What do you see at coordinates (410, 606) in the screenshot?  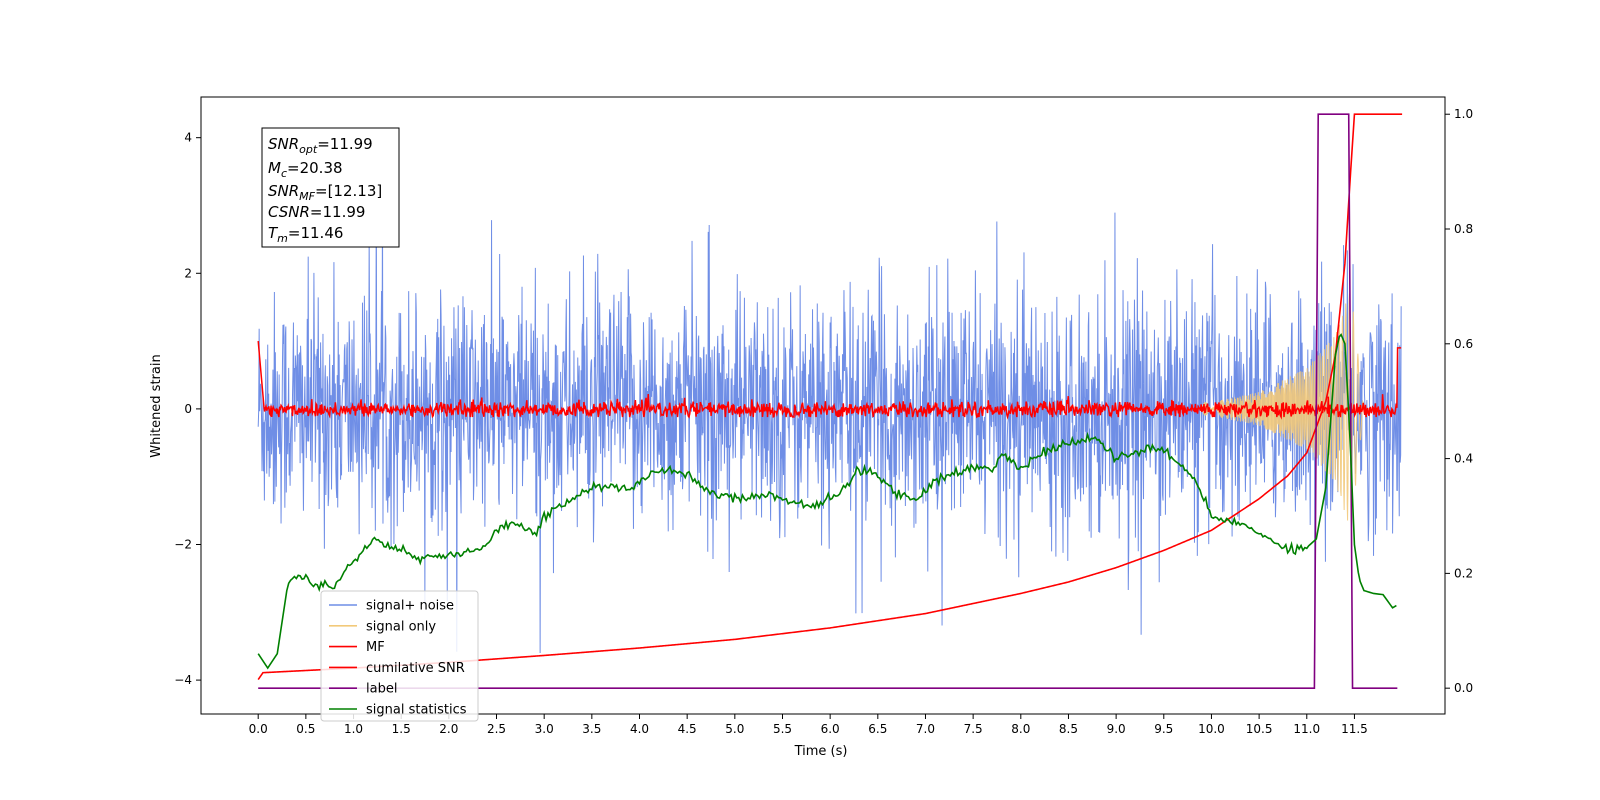 I see `legend-entry: signal+ noise` at bounding box center [410, 606].